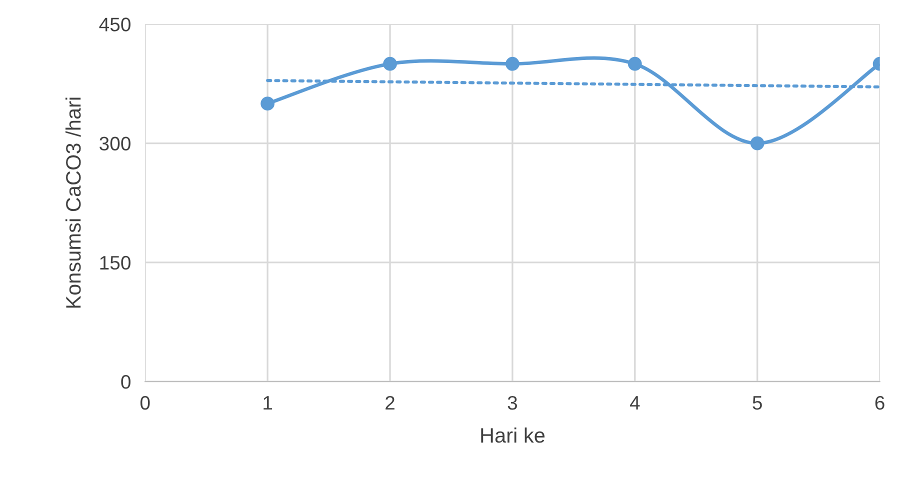  Describe the element at coordinates (145, 403) in the screenshot. I see `x-tick-label: 0` at that location.